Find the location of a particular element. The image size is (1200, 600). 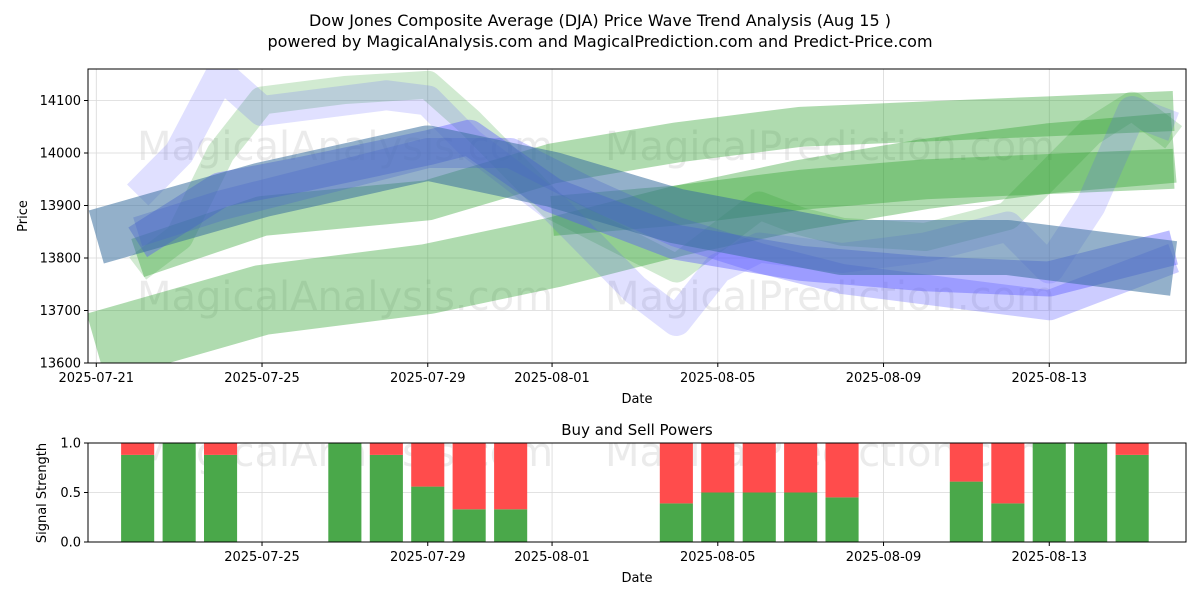

y-tick-label: 1.0 is located at coordinates (70, 444).